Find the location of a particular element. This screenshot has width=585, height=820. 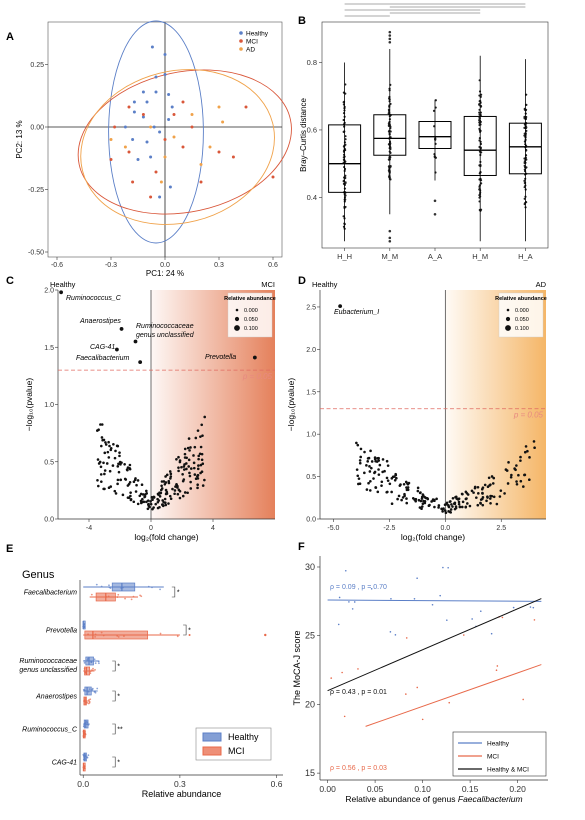

y-tick-label: -0.25 is located at coordinates (36, 190).